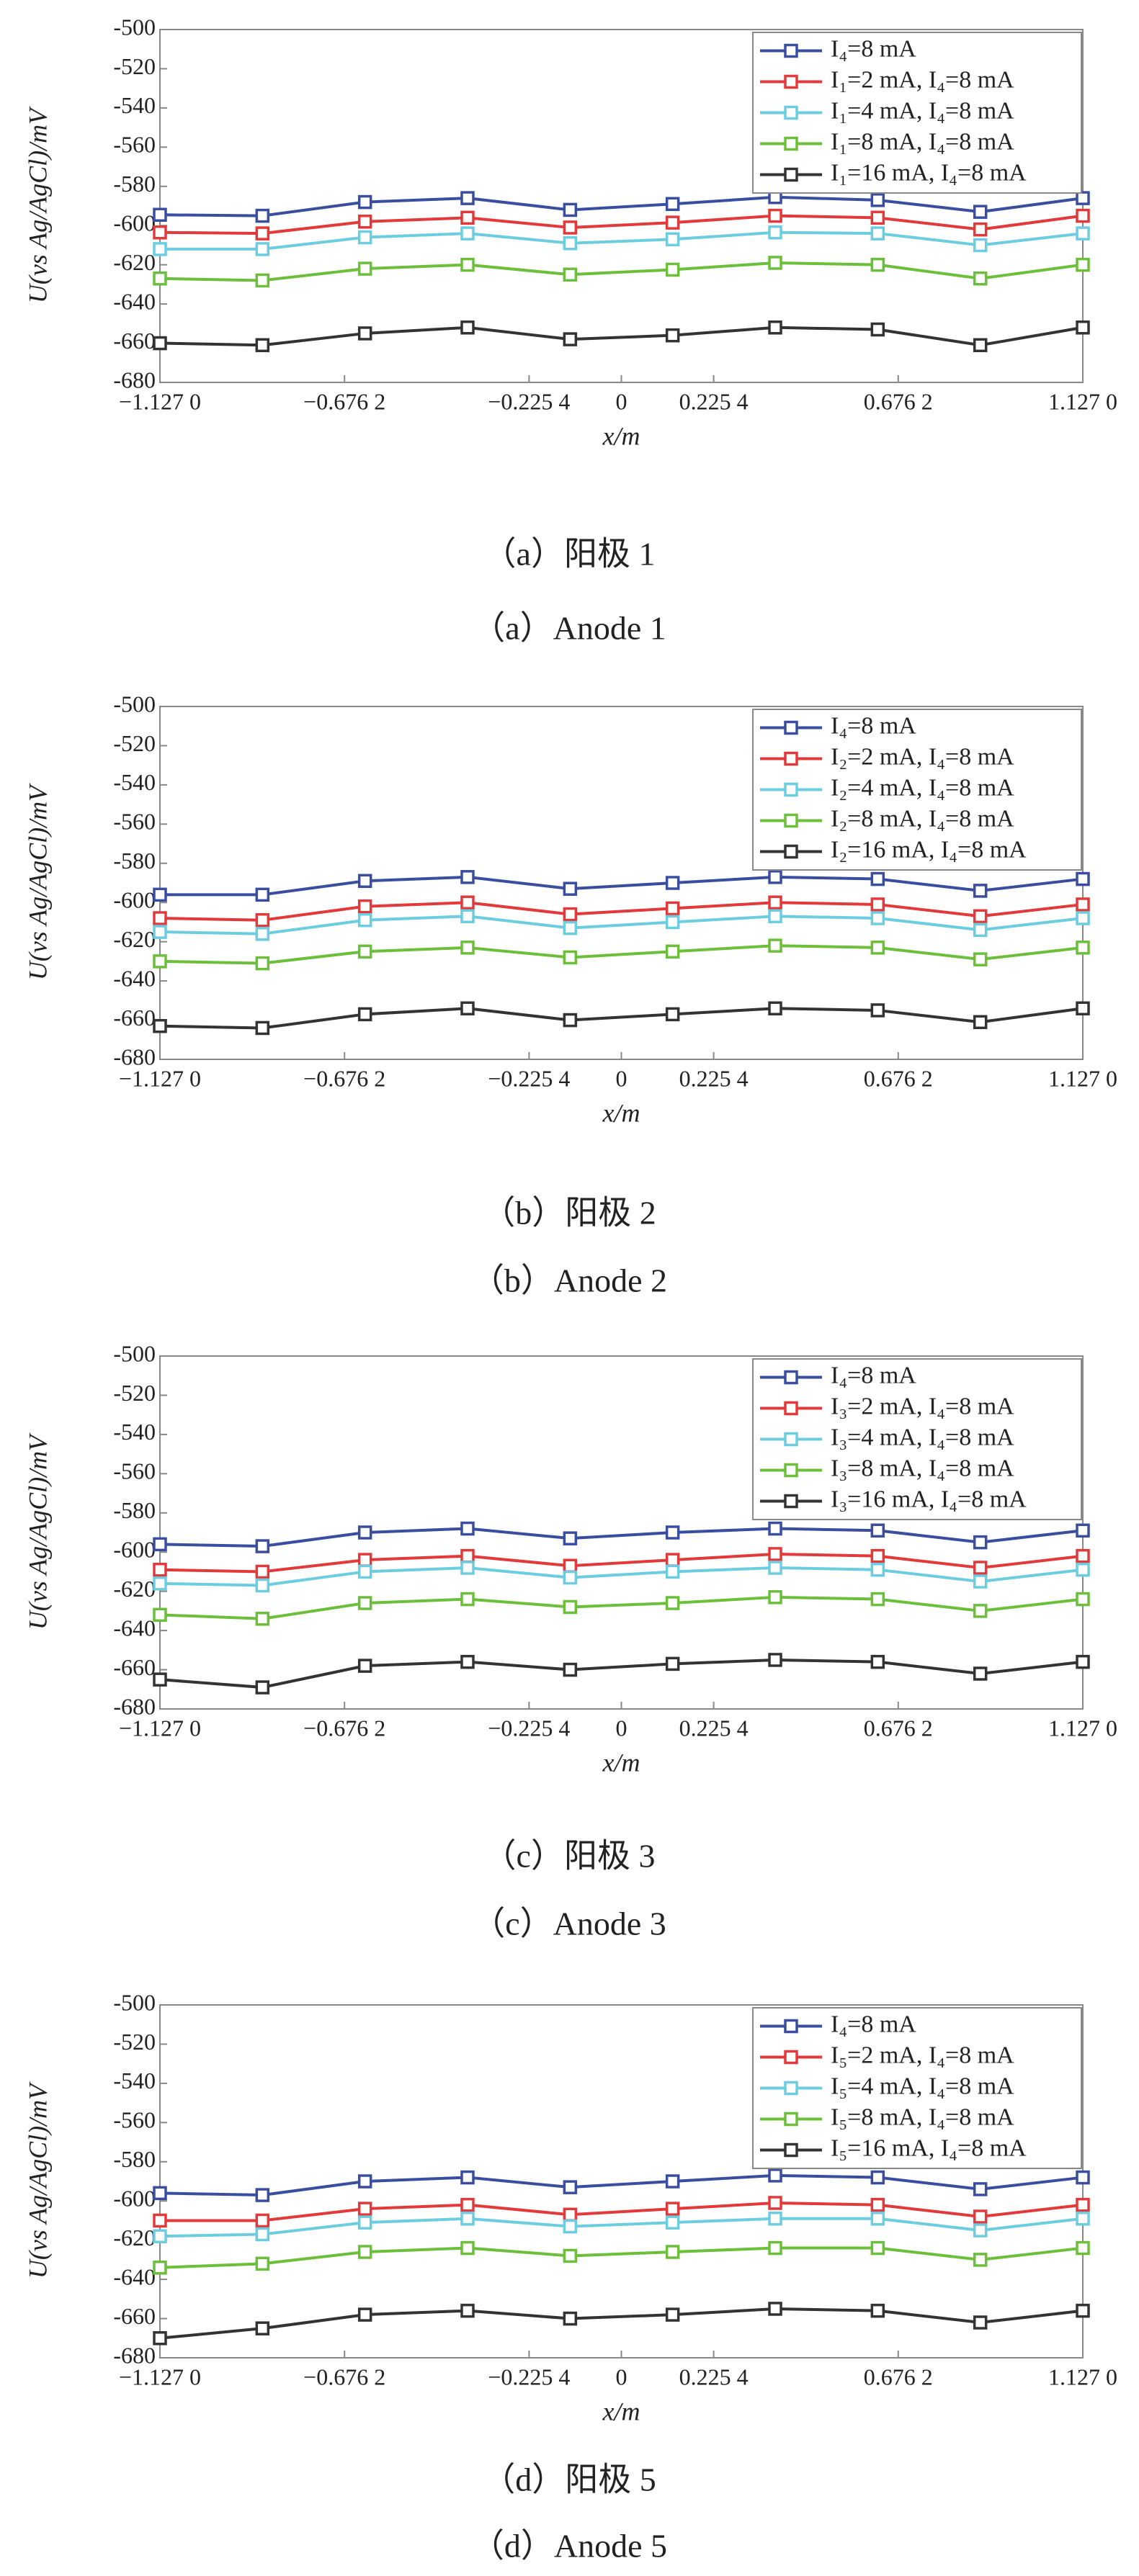 This screenshot has height=2576, width=1139. Describe the element at coordinates (569, 2546) in the screenshot. I see `caption-en: （d）Anode 5` at that location.